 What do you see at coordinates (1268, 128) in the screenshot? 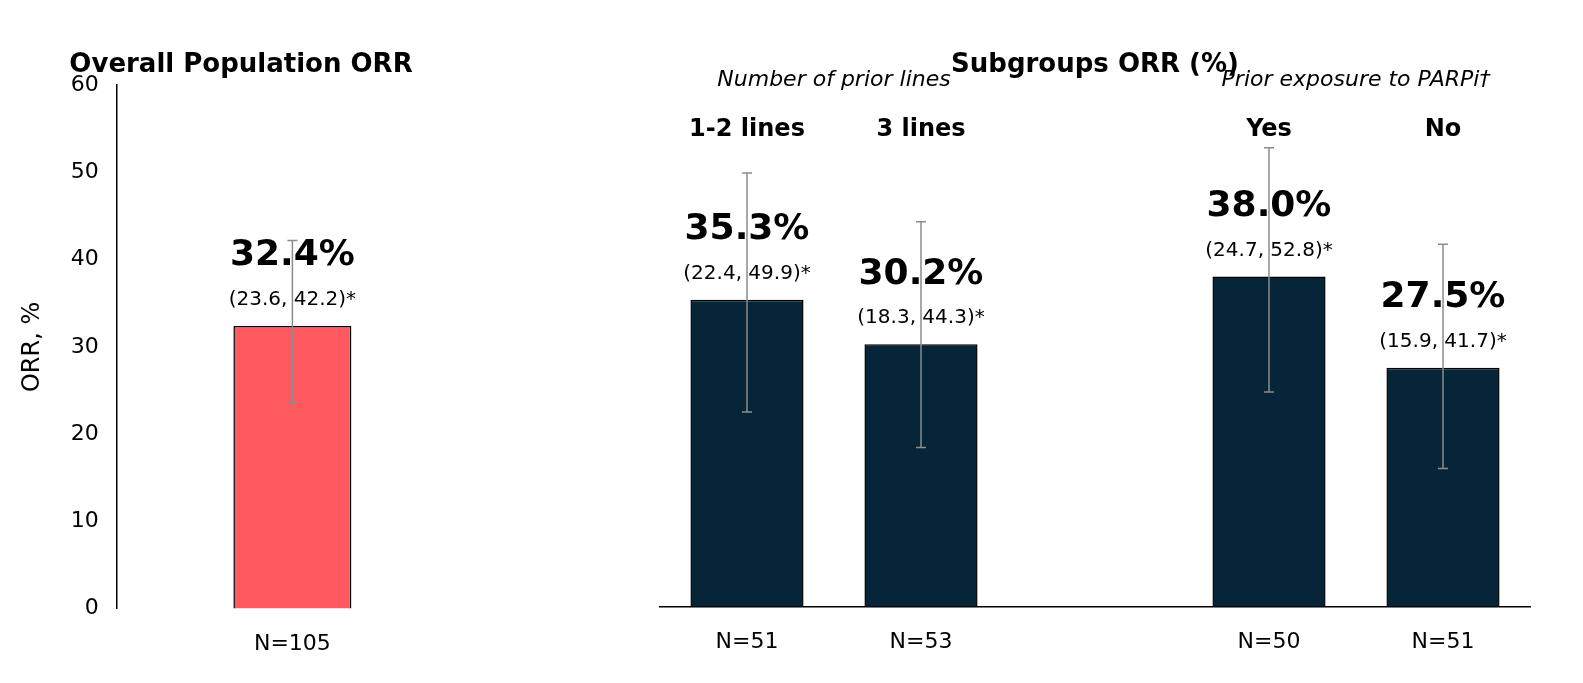
I see `annotation: Yes` at bounding box center [1268, 128].